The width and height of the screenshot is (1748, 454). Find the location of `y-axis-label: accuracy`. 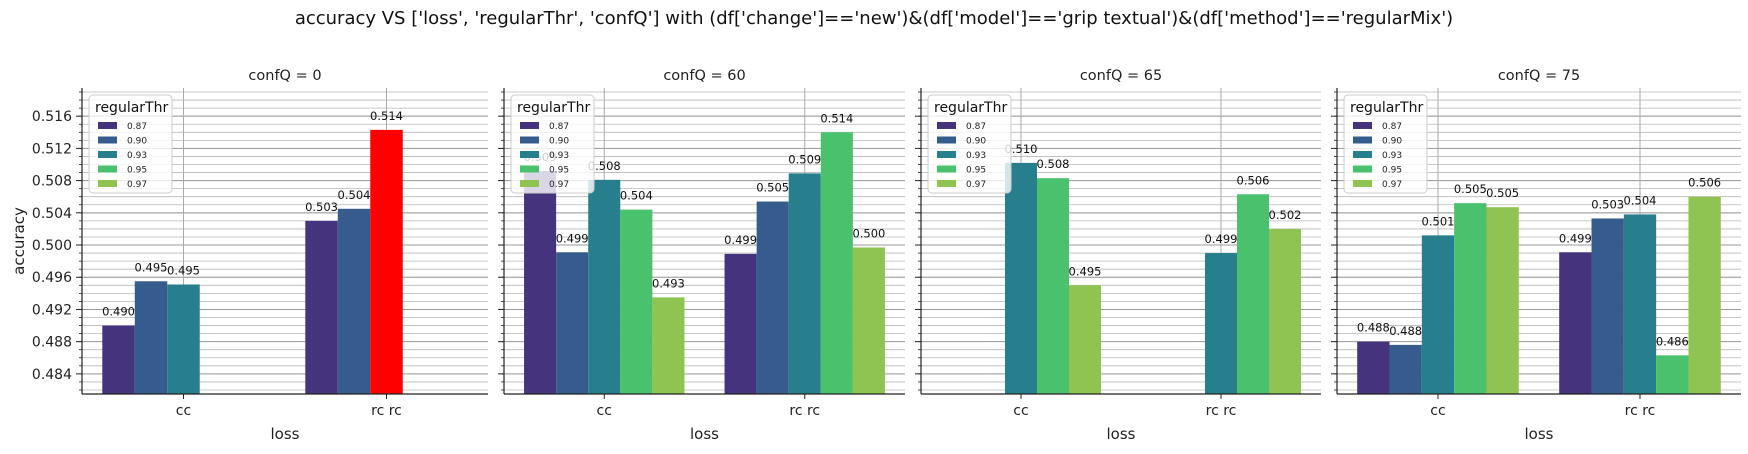

y-axis-label: accuracy is located at coordinates (19, 241).